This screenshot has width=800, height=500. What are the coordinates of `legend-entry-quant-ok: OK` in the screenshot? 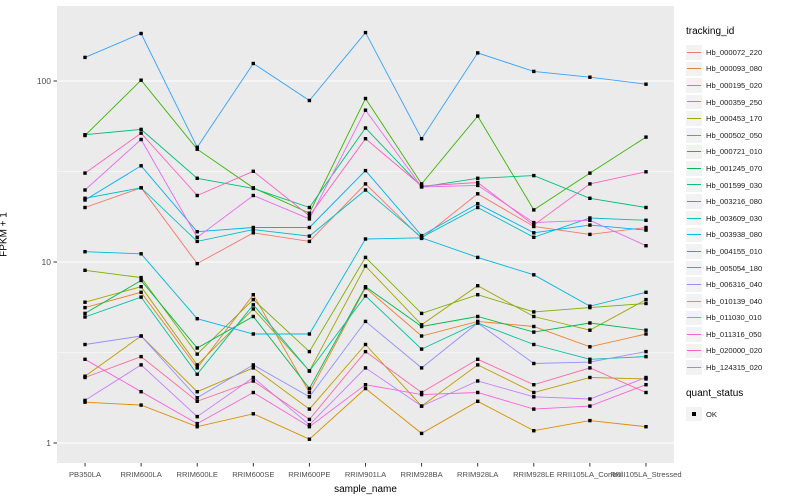 It's located at (742, 414).